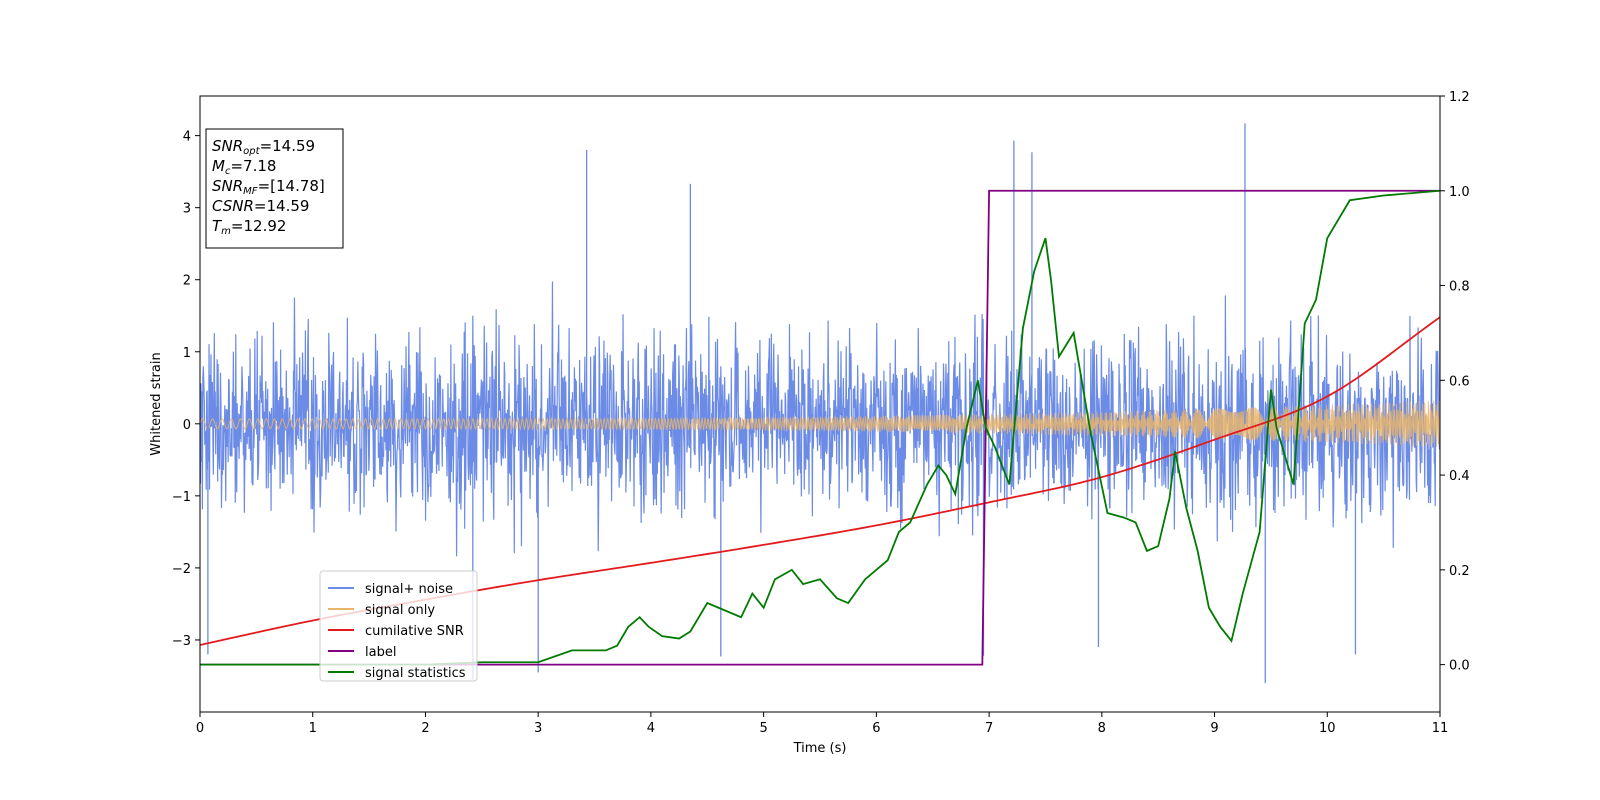 This screenshot has height=800, width=1600. Describe the element at coordinates (260, 206) in the screenshot. I see `annotation-line: CSNR=14.59` at that location.